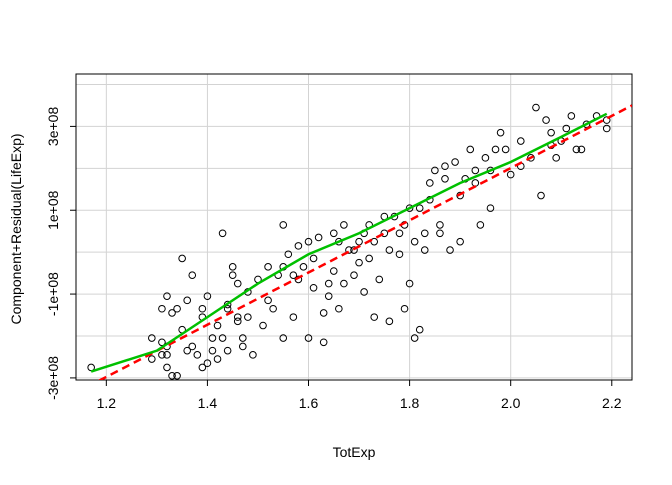  Describe the element at coordinates (309, 403) in the screenshot. I see `x-tick-label: 1.6` at that location.